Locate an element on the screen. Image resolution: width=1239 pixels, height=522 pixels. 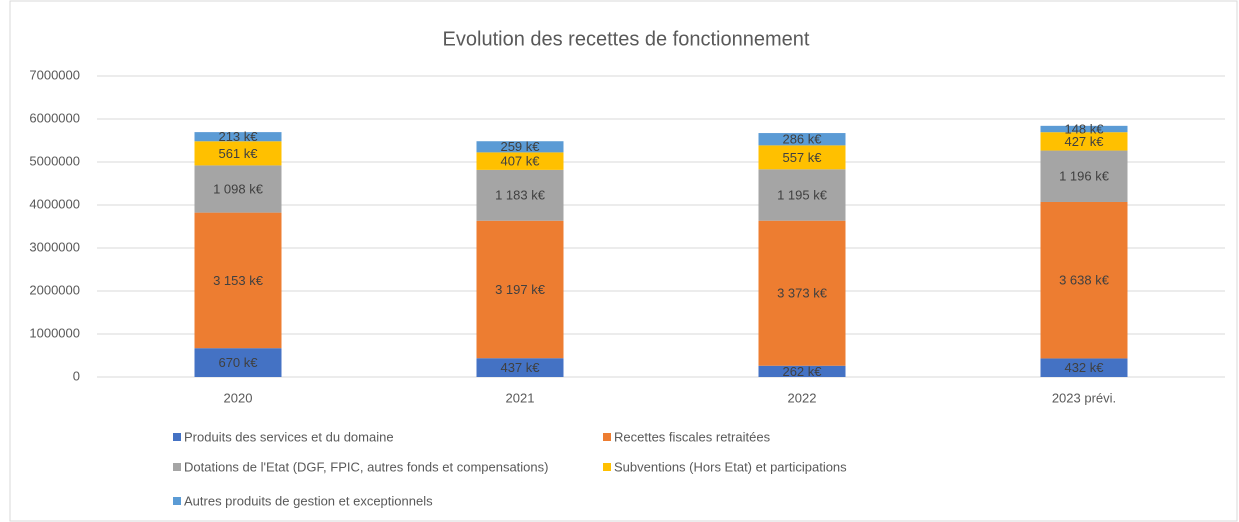
y-tick-label: 3000000 is located at coordinates (54, 246).